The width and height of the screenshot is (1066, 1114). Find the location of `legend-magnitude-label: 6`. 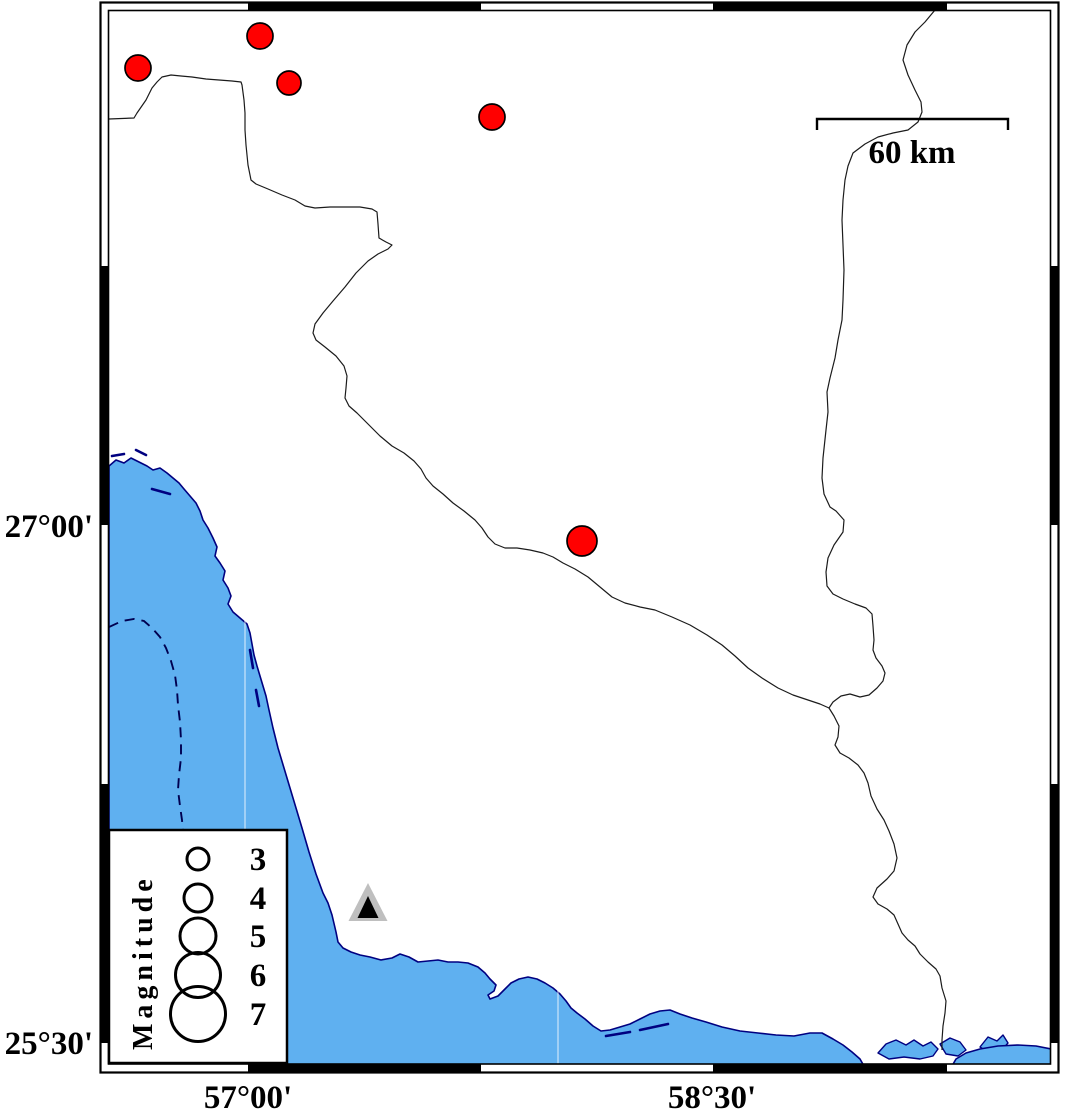

legend-magnitude-label: 6 is located at coordinates (258, 976).